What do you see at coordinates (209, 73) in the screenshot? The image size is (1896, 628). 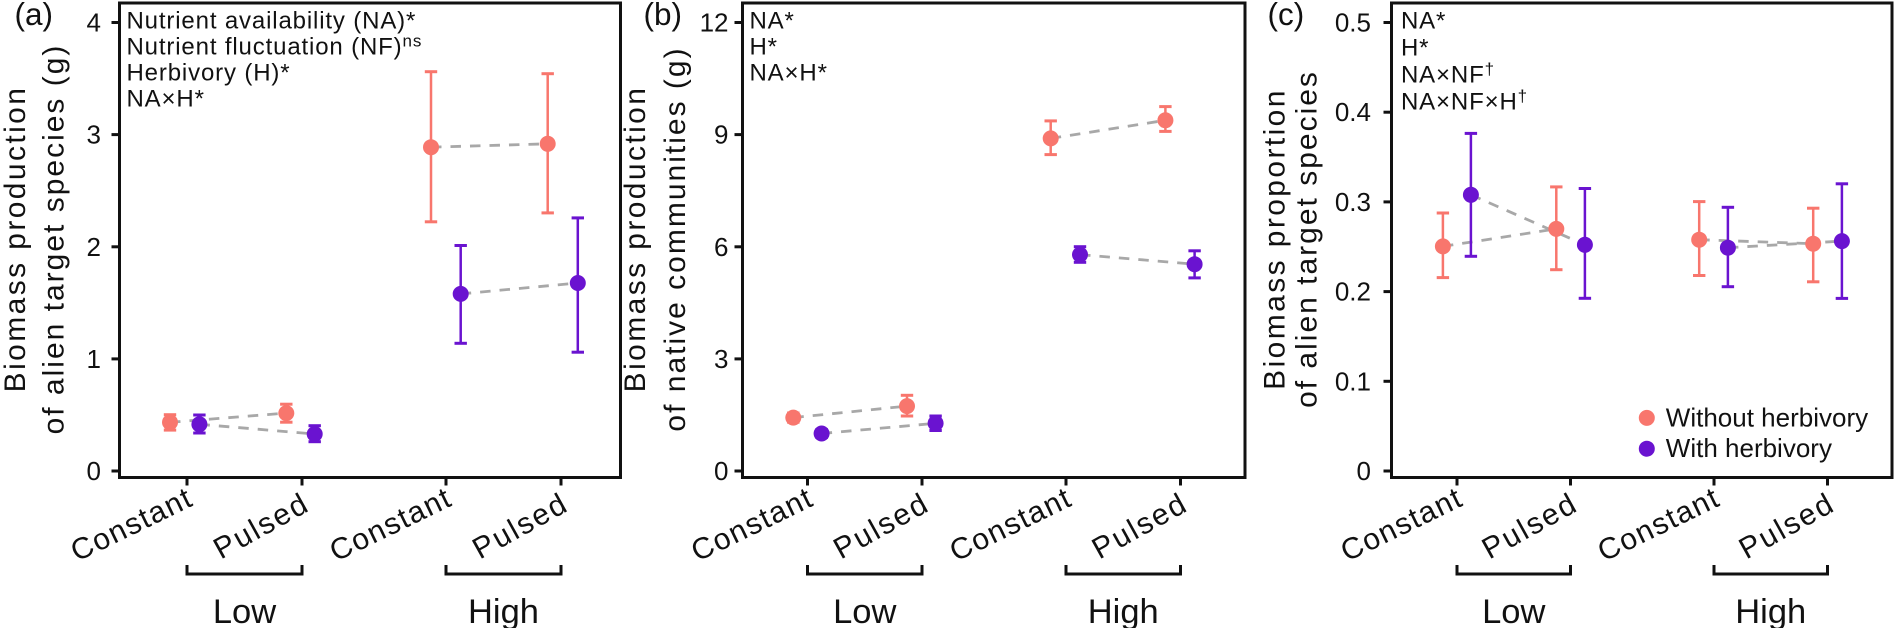 I see `svg-text: Herbivory (H)*` at bounding box center [209, 73].